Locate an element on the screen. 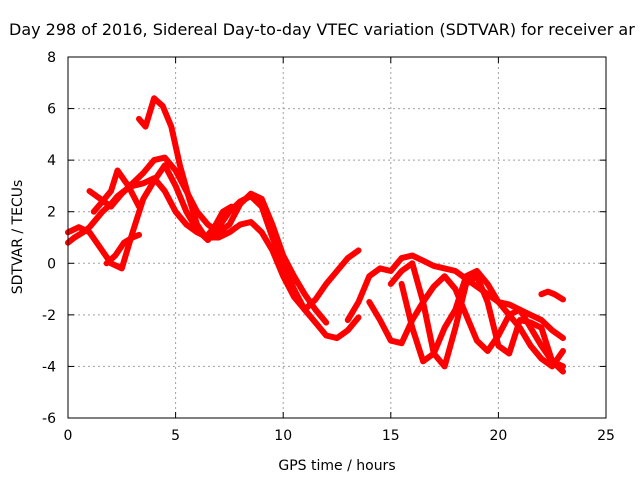  x-tick-label: 20 is located at coordinates (498, 436).